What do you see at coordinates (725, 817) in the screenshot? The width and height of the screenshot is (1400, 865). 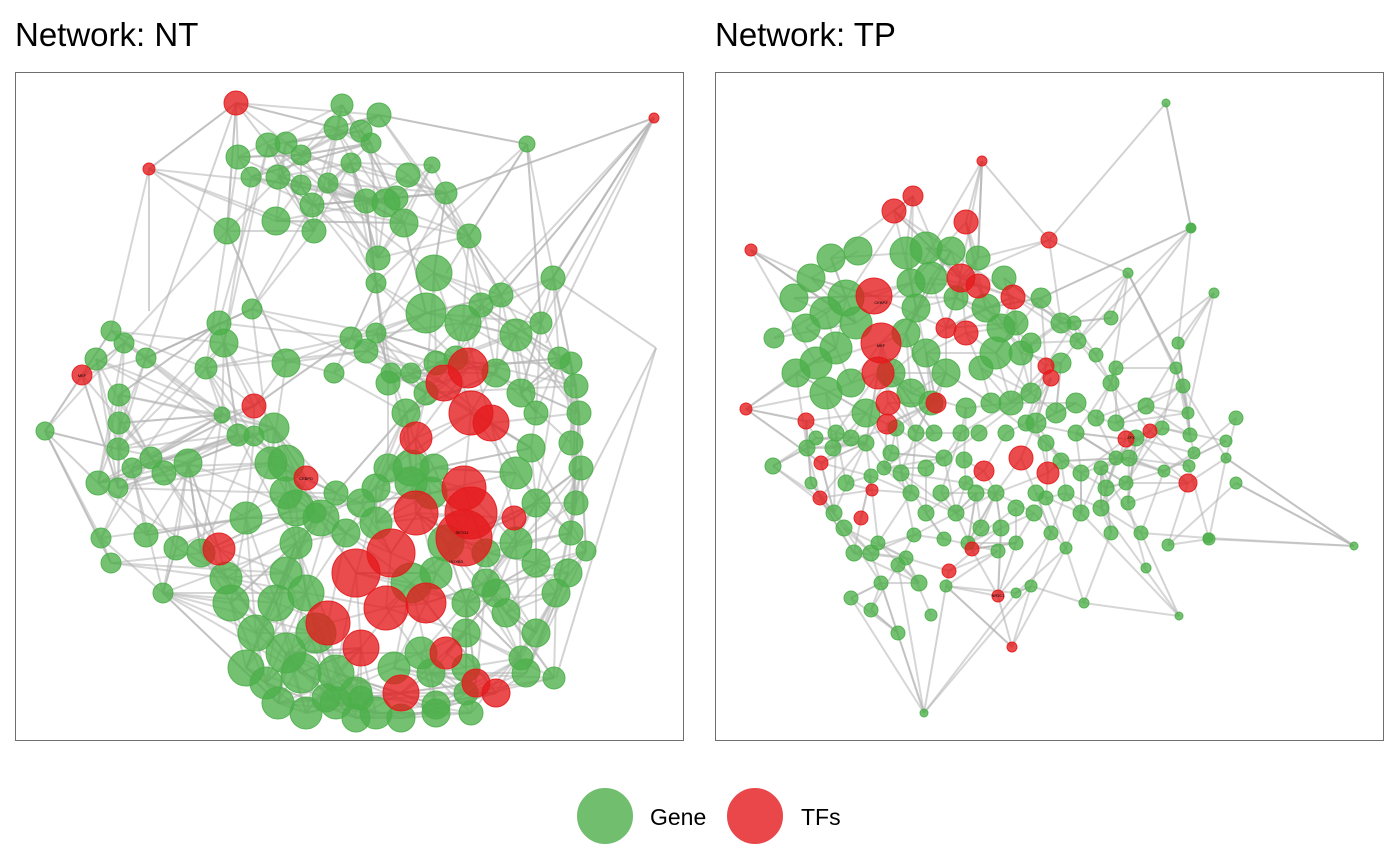 I see `legend: Gene TFs` at bounding box center [725, 817].